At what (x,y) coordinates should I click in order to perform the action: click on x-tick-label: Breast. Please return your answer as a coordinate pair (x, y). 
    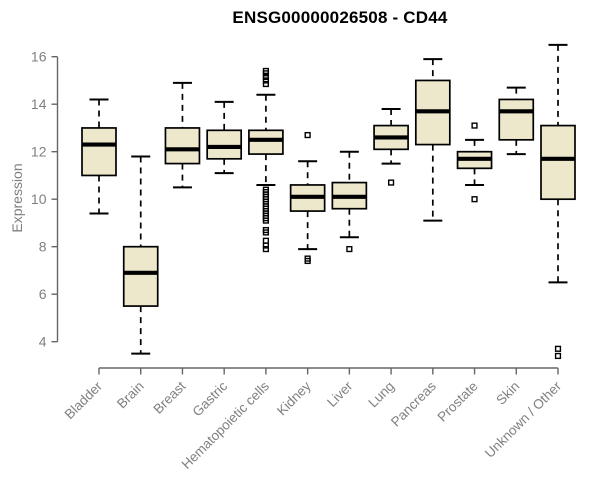
    Looking at the image, I should click on (169, 397).